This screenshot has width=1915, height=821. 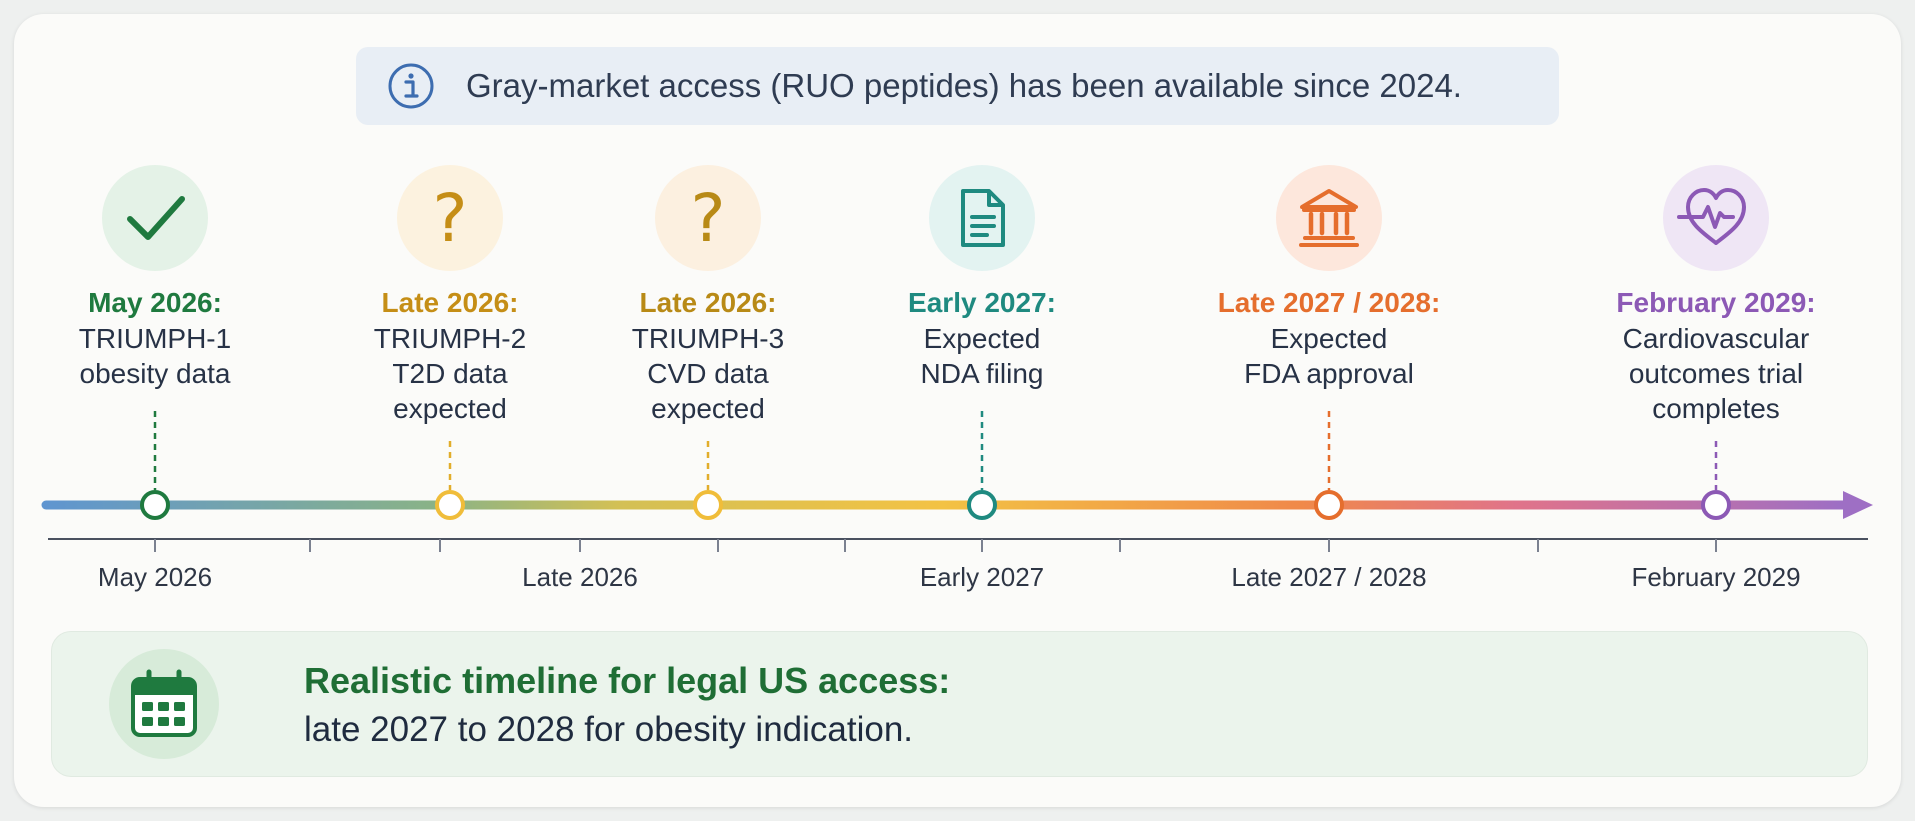 What do you see at coordinates (708, 373) in the screenshot?
I see `milestone-desc-line: CVD data` at bounding box center [708, 373].